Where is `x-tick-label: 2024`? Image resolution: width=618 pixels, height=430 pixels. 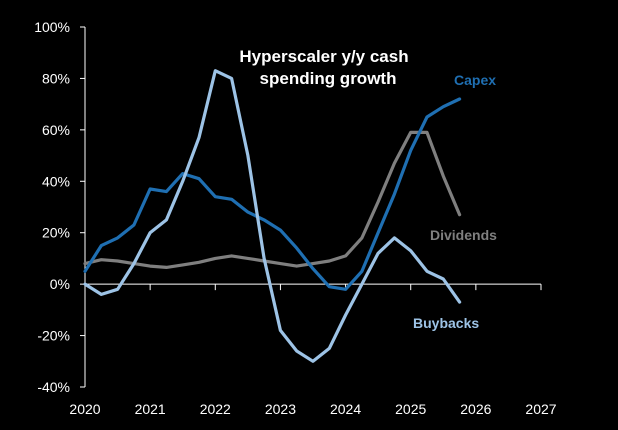
x-tick-label: 2024 is located at coordinates (345, 409).